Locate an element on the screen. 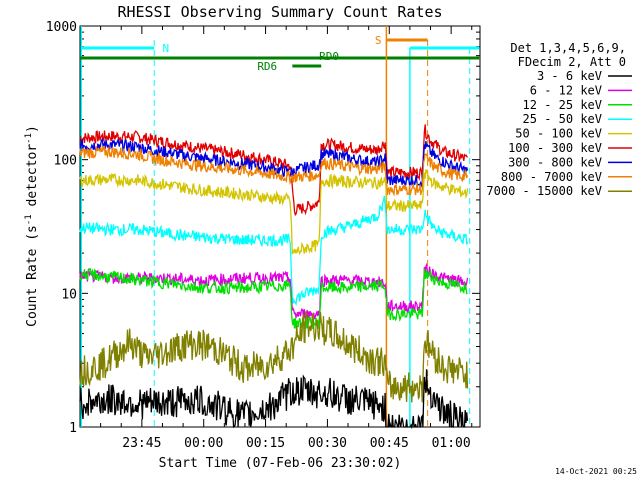 This screenshot has width=640, height=484. legend-label: 25 - 50 keV is located at coordinates (562, 119).